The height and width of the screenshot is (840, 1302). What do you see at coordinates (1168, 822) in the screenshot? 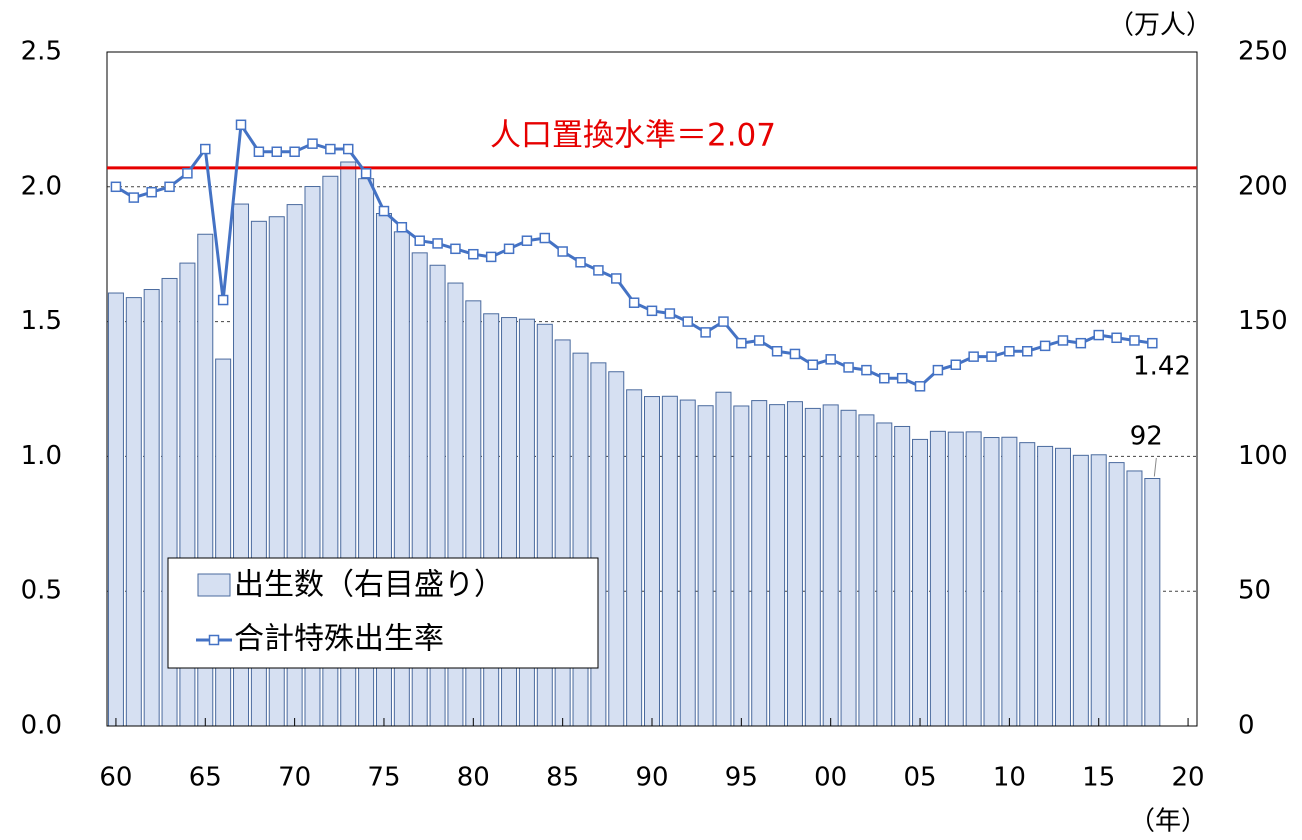
I see `x-axis-label: （年）` at bounding box center [1168, 822].